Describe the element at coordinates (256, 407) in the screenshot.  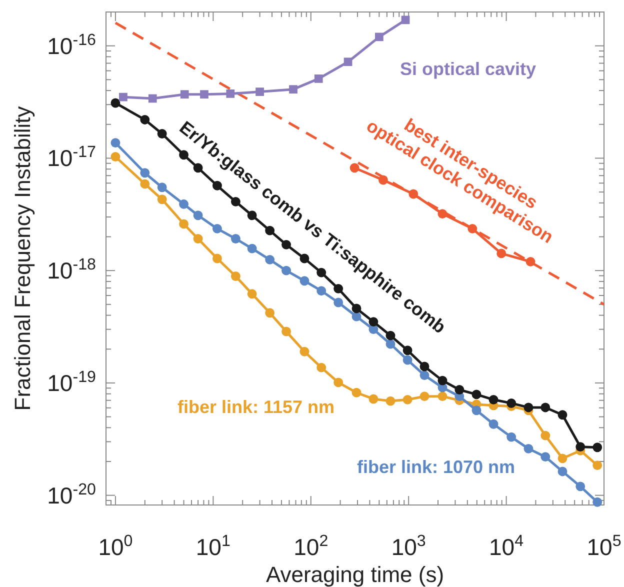
I see `series-label: fiber link: 1157 nm` at that location.